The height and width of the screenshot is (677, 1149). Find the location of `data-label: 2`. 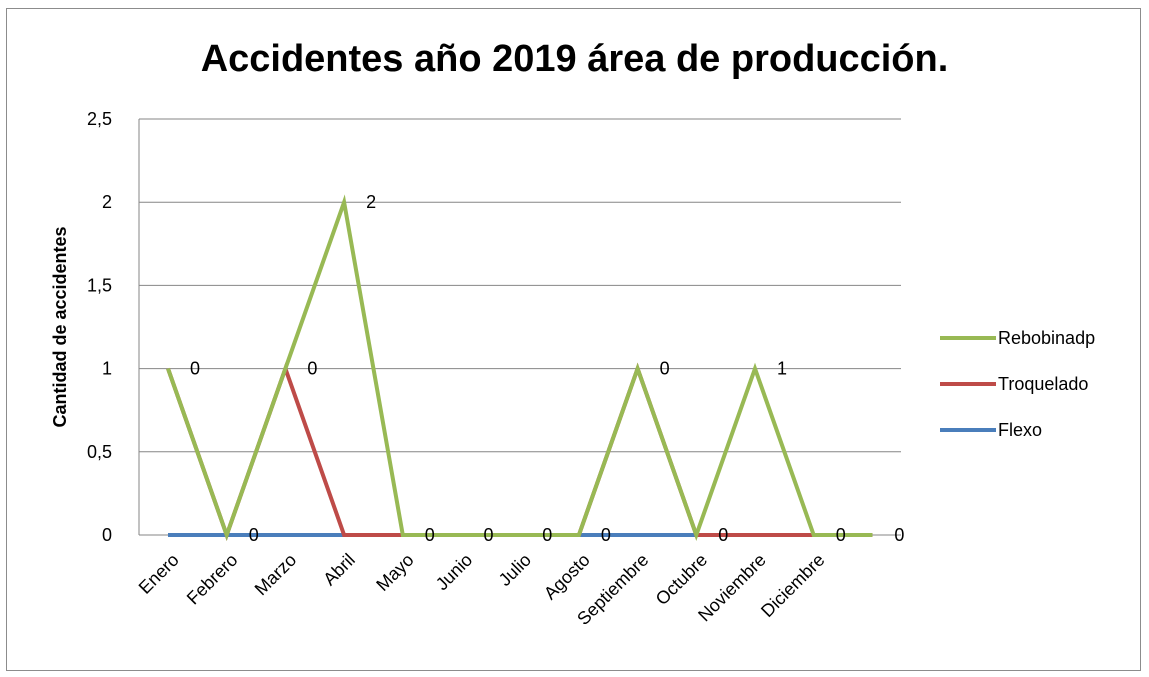

data-label: 2 is located at coordinates (371, 202).